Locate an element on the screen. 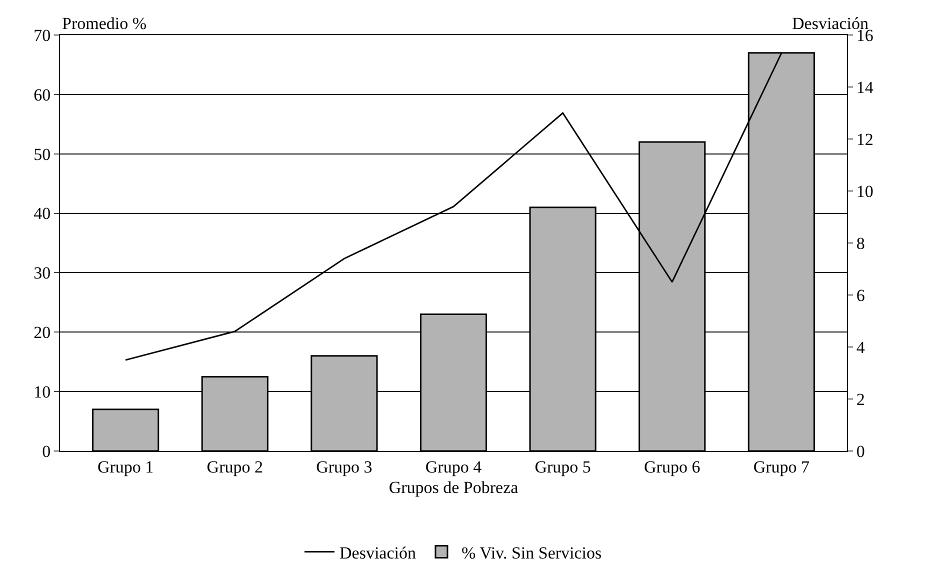  x-tick-label: Grupo 2 is located at coordinates (234, 466).